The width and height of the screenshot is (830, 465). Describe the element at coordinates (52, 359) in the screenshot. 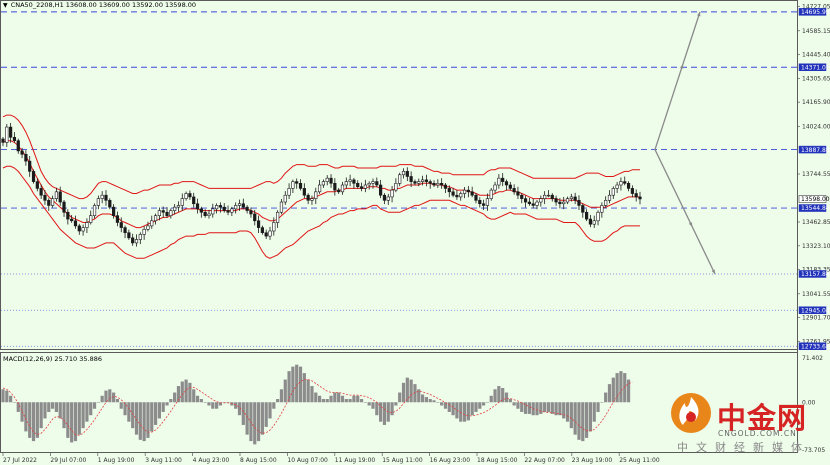

I see `macd-title: MACD(12,26,9) 25.710 35.886` at that location.